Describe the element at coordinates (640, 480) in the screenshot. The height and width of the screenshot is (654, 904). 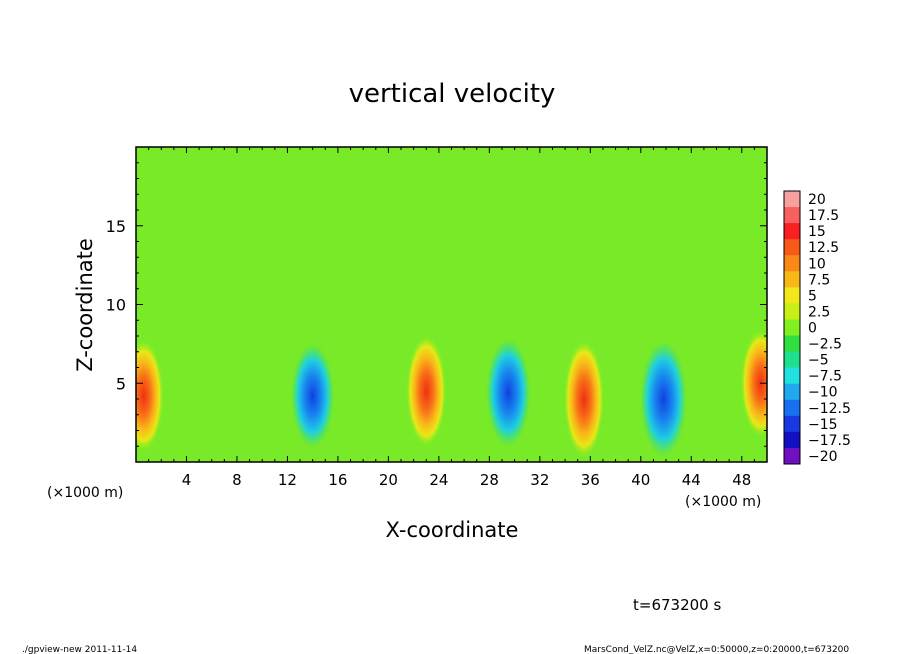
I see `x-tick-label: 40` at that location.